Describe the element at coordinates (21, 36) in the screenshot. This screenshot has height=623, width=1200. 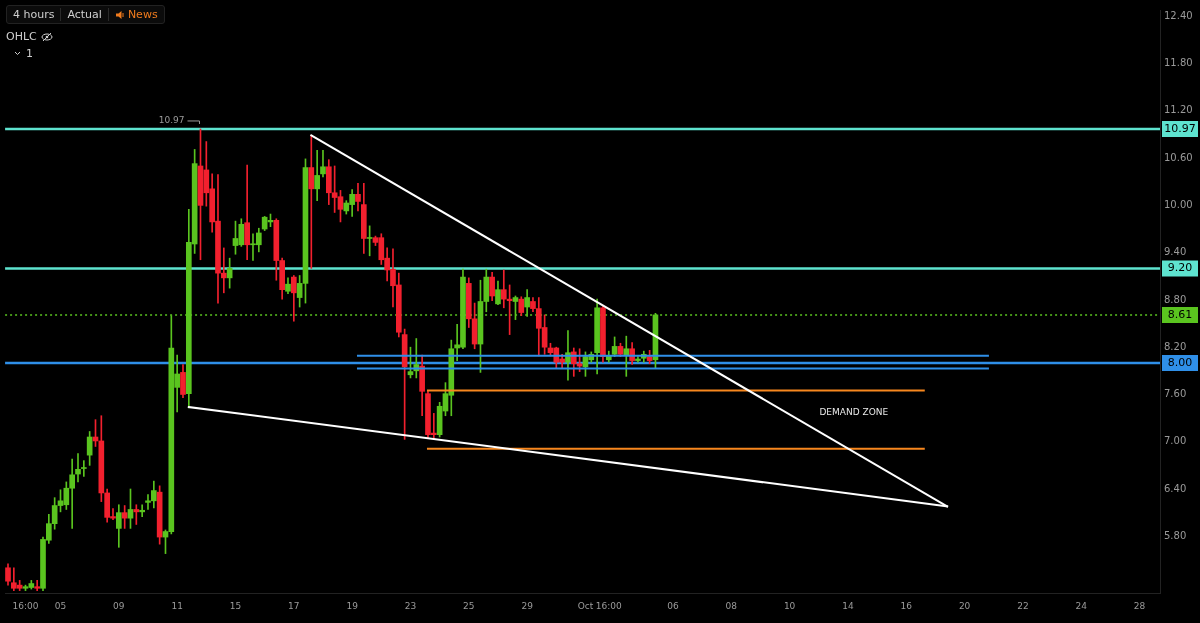
I see `annotation: OHLC` at that location.